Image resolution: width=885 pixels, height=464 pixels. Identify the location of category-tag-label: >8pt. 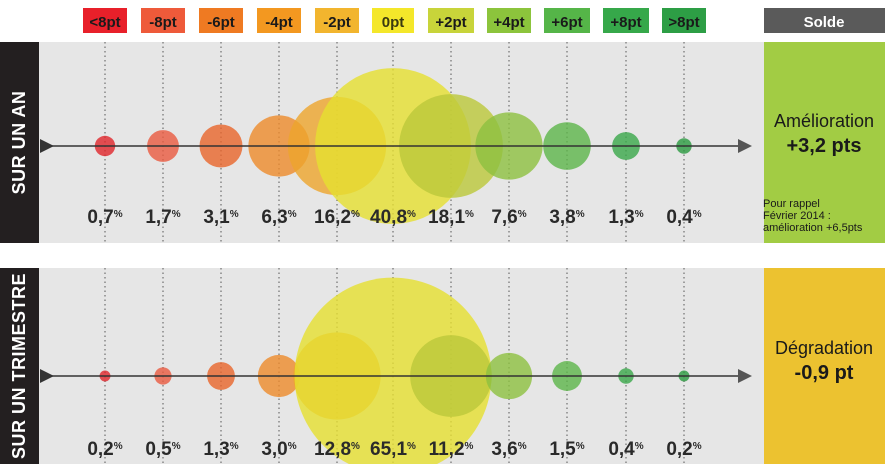
(683, 22).